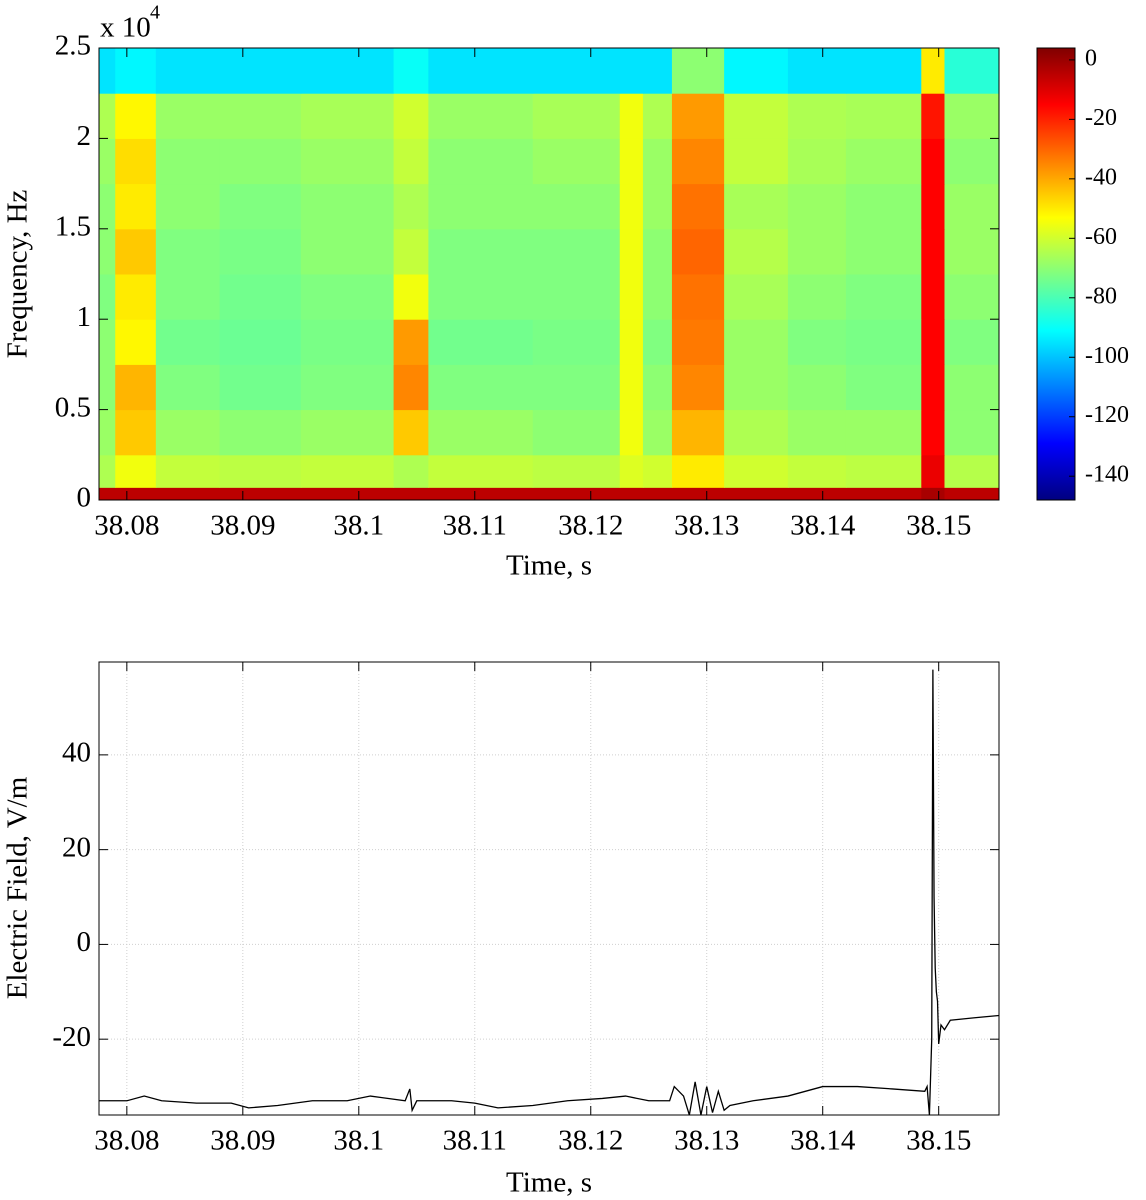 The image size is (1146, 1200). I want to click on x-tick-label: 38.12, so click(590, 526).